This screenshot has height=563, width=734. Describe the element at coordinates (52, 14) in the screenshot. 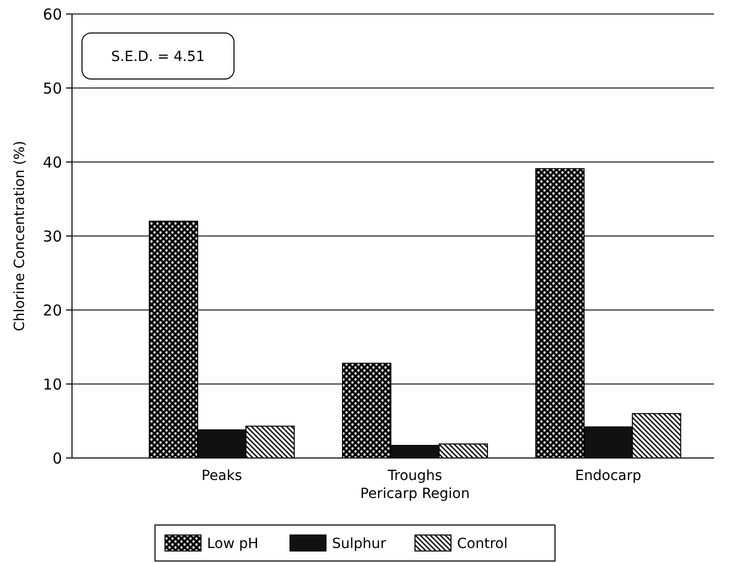

I see `y-tick-label: 60` at that location.